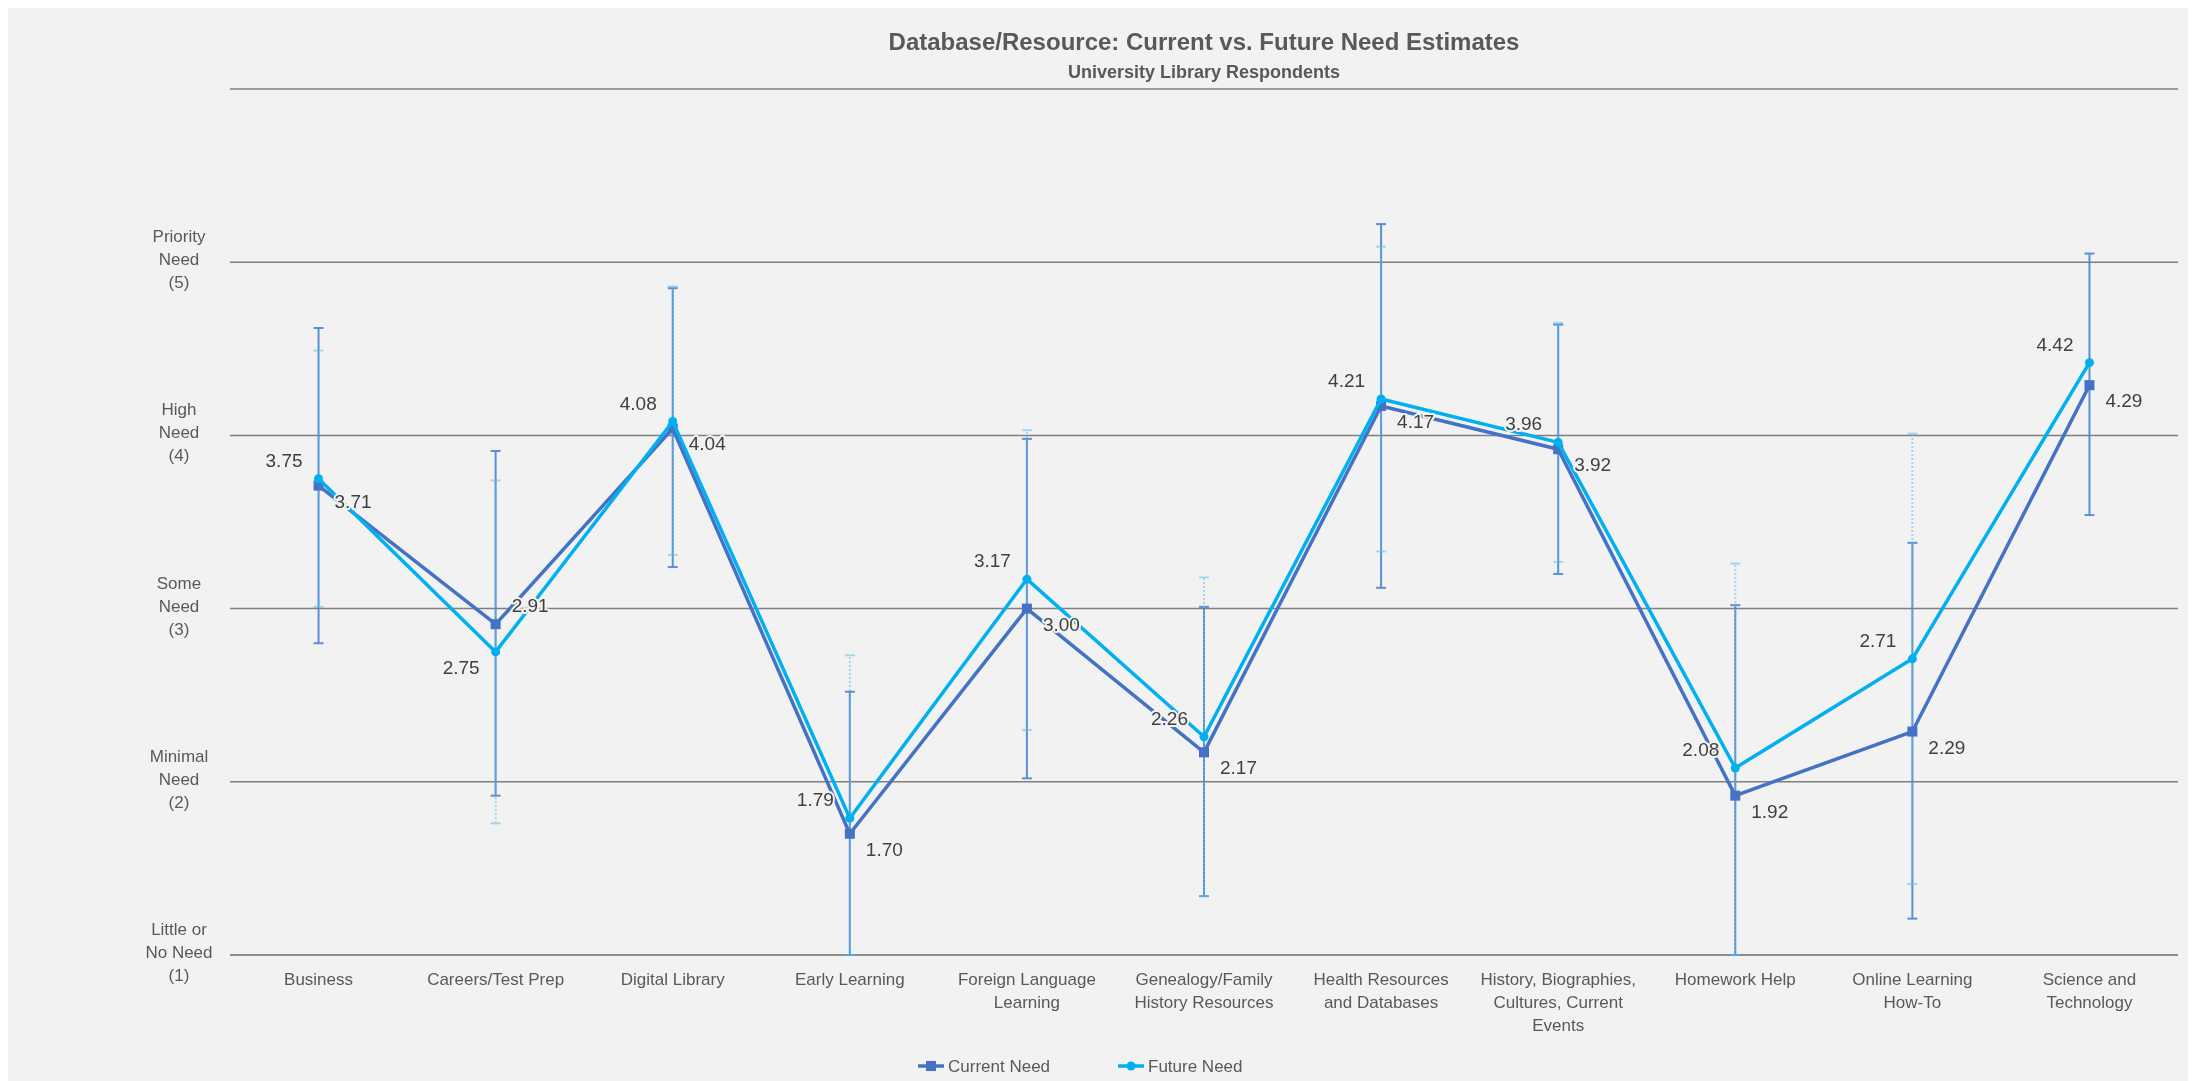 The width and height of the screenshot is (2199, 1081). Describe the element at coordinates (1238, 768) in the screenshot. I see `data-label: 2.17` at that location.